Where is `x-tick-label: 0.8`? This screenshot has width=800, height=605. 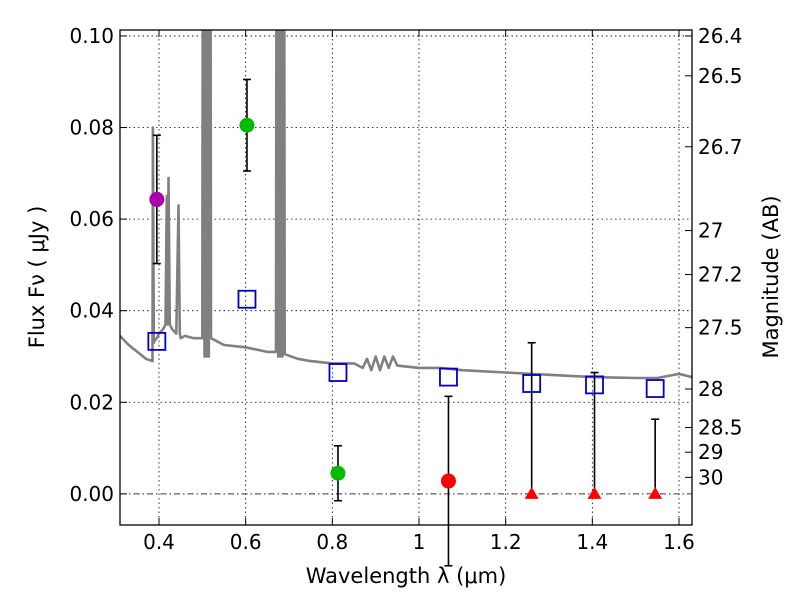 x-tick-label: 0.8 is located at coordinates (332, 542).